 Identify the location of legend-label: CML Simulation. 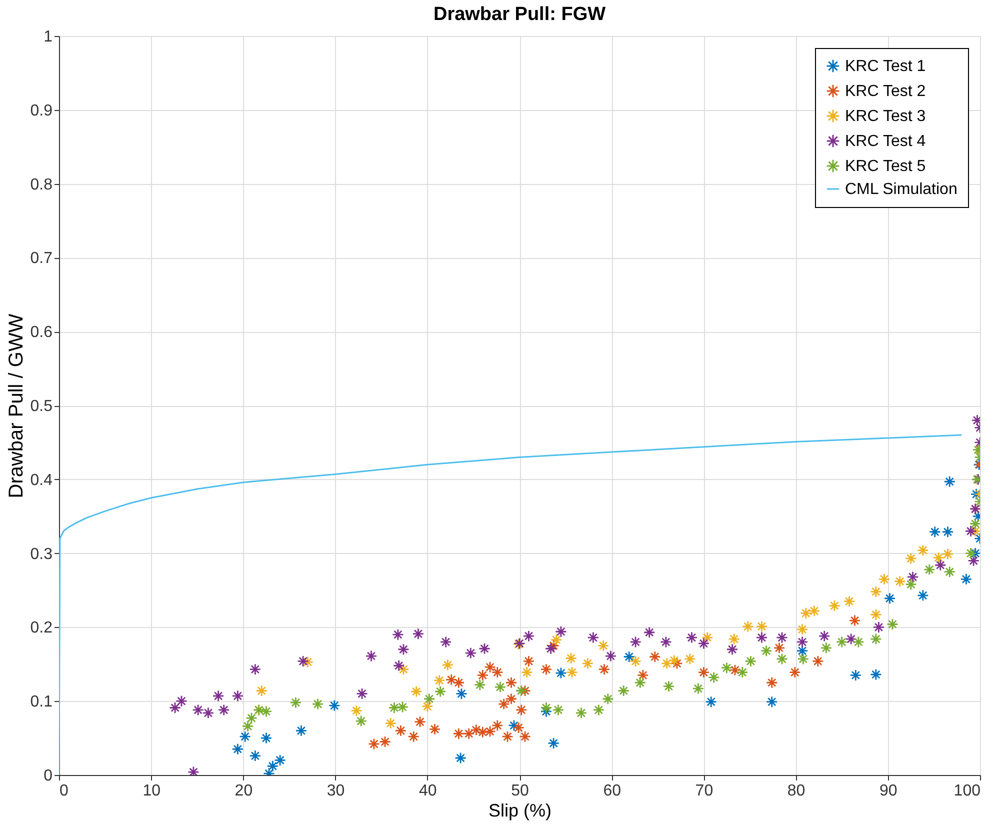
(901, 189).